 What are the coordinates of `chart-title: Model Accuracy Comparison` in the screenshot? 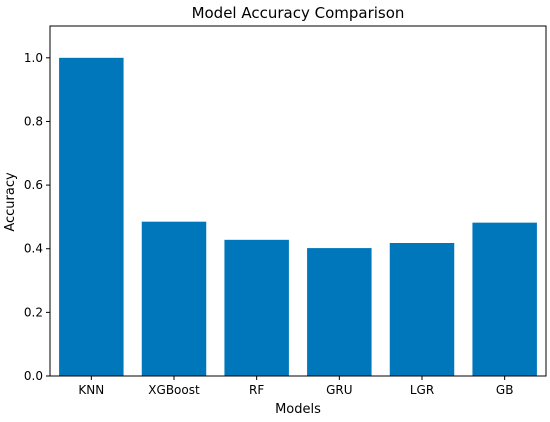 It's located at (298, 13).